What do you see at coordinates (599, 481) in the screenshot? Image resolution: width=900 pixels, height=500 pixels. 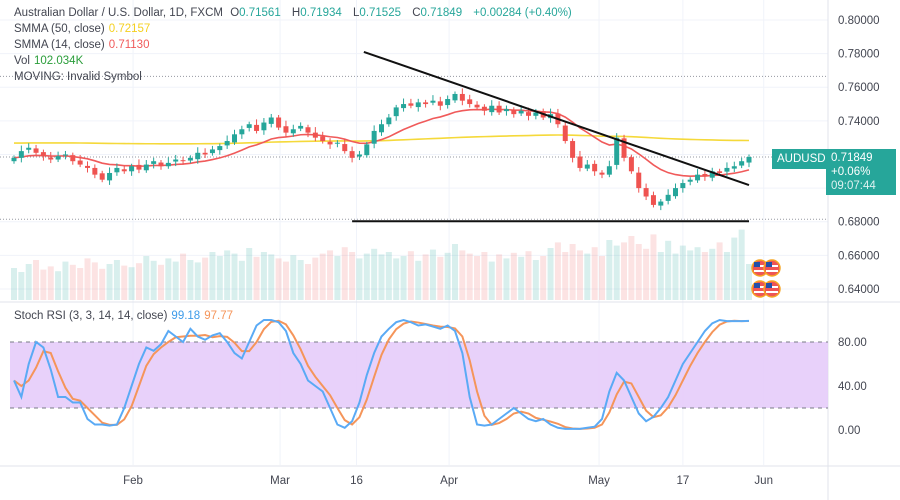 I see `time-tick-label: May` at bounding box center [599, 481].